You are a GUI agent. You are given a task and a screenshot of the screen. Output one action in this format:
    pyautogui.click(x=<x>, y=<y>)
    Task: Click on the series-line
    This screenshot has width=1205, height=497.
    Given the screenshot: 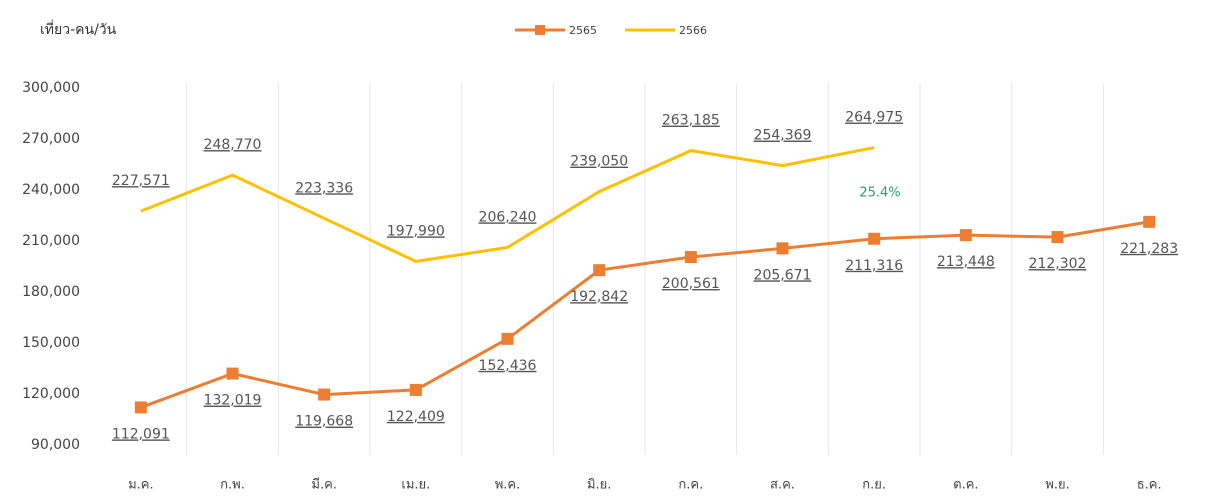 What is the action you would take?
    pyautogui.click(x=507, y=204)
    